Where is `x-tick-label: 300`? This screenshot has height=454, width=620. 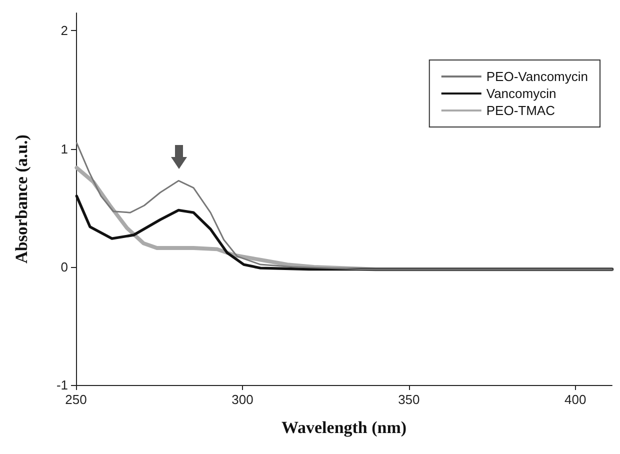 x-tick-label: 300 is located at coordinates (243, 399).